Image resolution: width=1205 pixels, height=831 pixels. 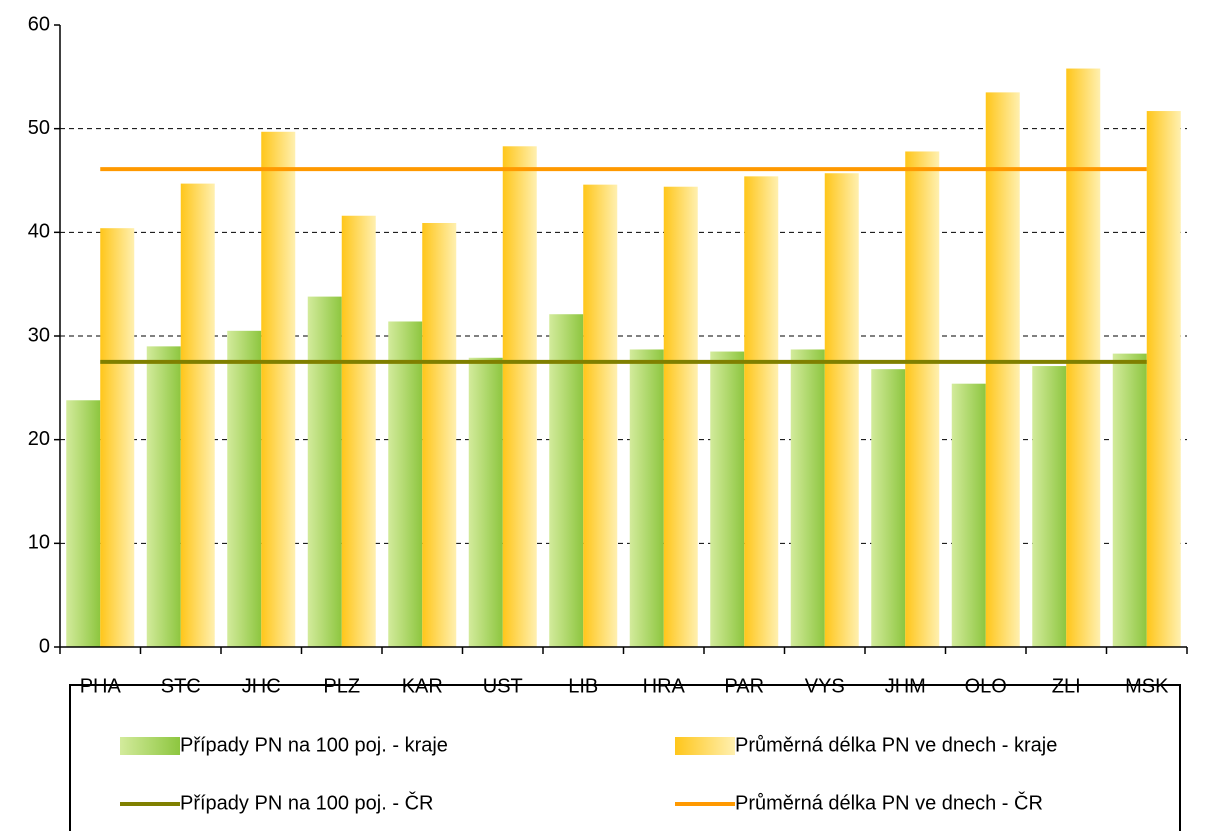 What do you see at coordinates (422, 686) in the screenshot?
I see `x-tick-label: KAR` at bounding box center [422, 686].